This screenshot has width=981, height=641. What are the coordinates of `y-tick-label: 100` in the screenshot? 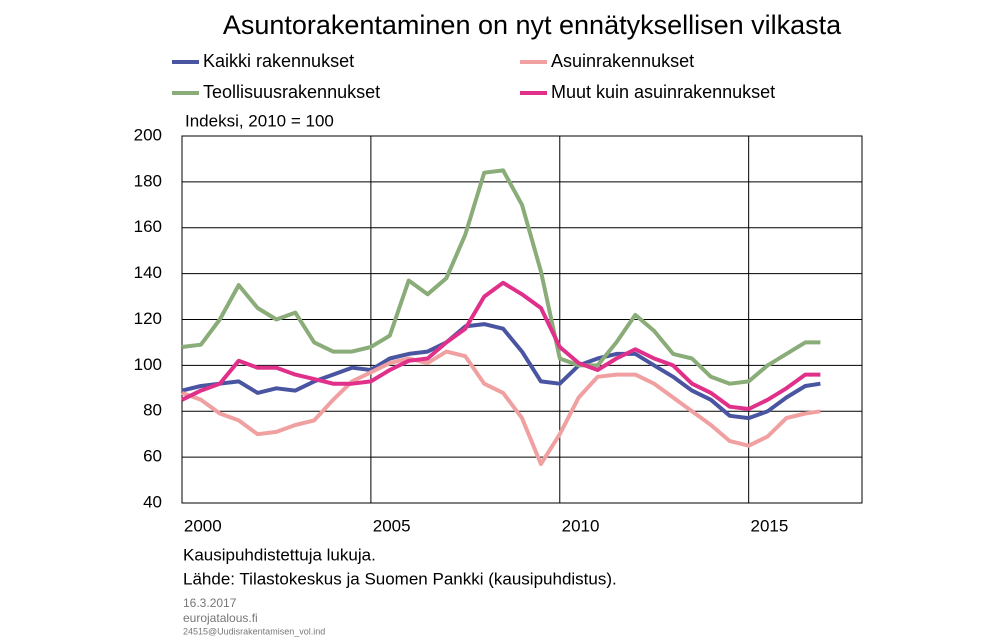 It's located at (148, 364).